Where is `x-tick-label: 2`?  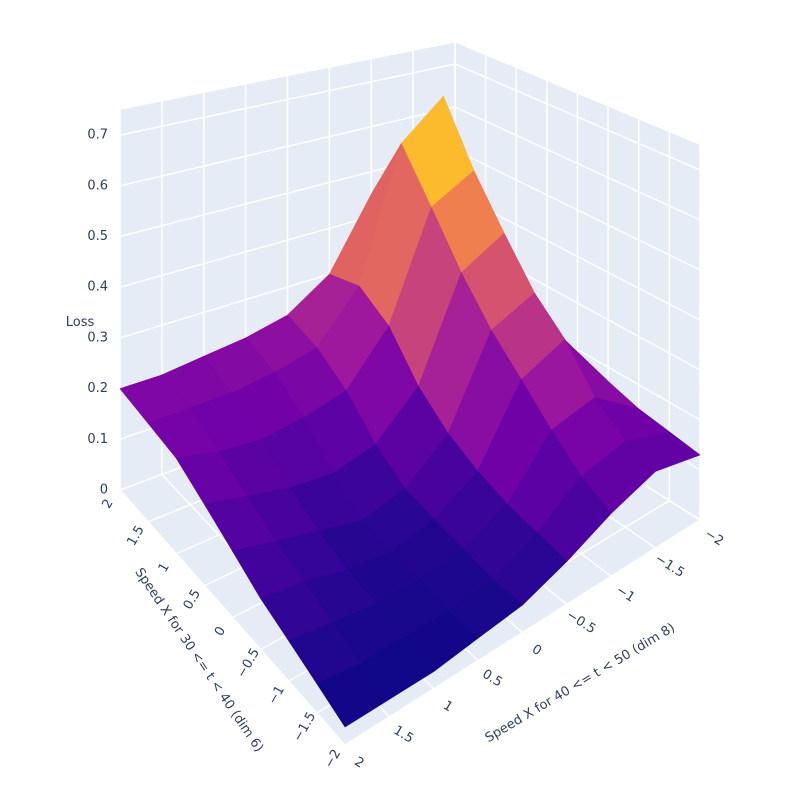
x-tick-label: 2 is located at coordinates (359, 762).